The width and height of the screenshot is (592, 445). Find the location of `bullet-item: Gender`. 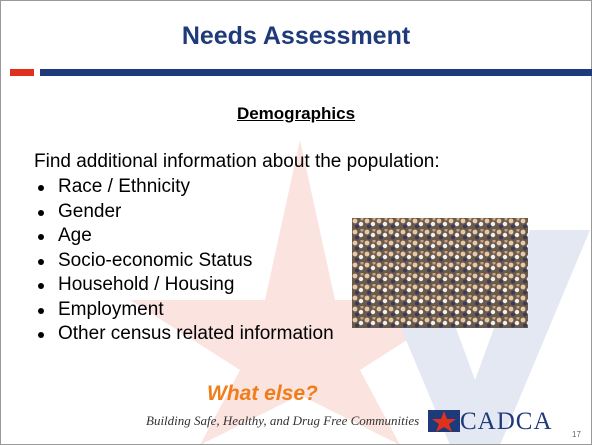

bullet-item: Gender is located at coordinates (184, 212).